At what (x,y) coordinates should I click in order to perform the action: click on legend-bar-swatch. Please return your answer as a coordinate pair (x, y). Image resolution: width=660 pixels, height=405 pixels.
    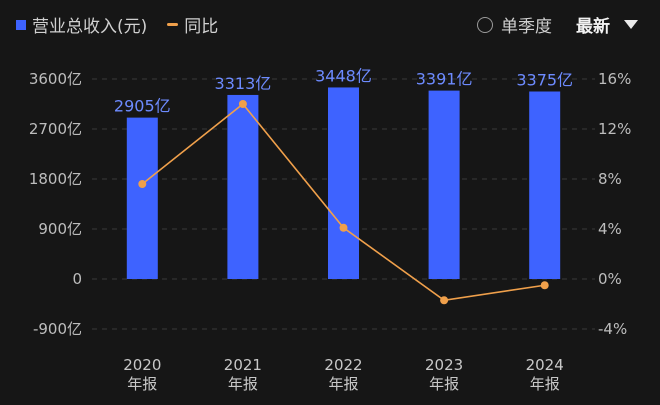
    Looking at the image, I should click on (21, 24).